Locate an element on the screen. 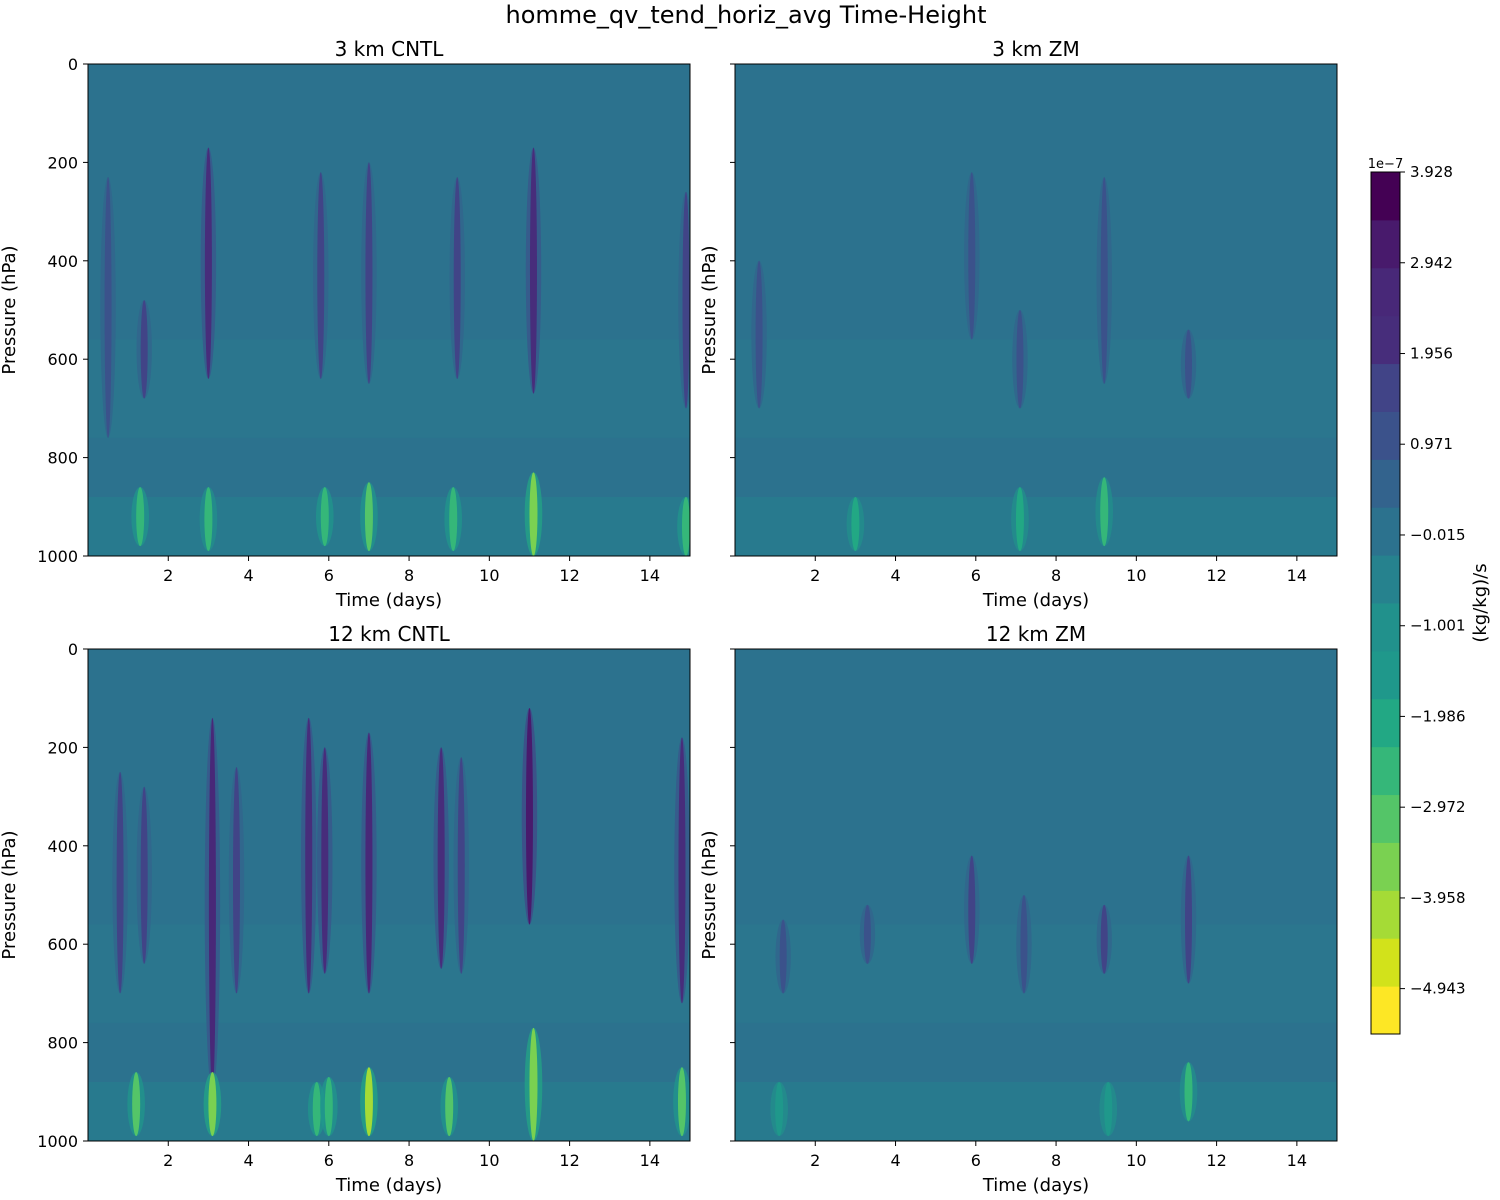  panel-title: 3 km CNTL is located at coordinates (390, 49).